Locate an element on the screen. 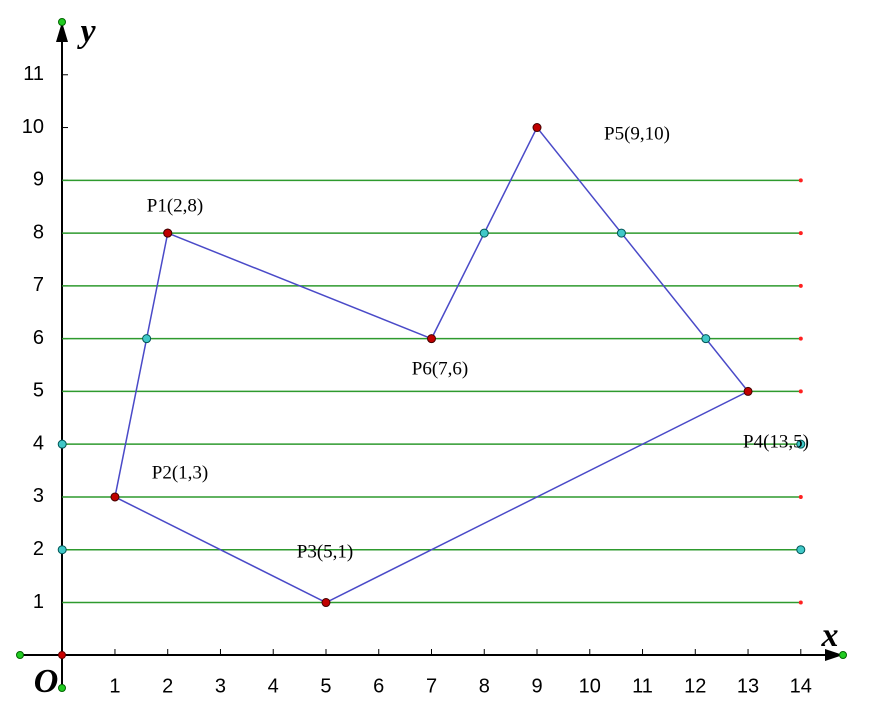 This screenshot has height=720, width=871. y-label: y is located at coordinates (86, 31).